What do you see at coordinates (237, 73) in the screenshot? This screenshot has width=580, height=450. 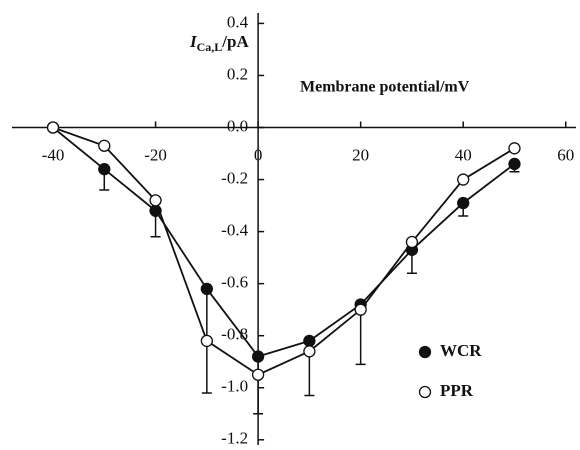 I see `y-tick-label: 0.2` at bounding box center [237, 73].